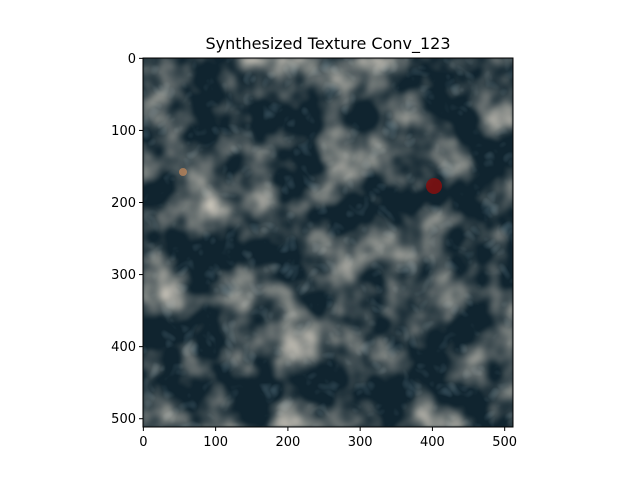  Describe the element at coordinates (434, 186) in the screenshot. I see `red-spot` at that location.